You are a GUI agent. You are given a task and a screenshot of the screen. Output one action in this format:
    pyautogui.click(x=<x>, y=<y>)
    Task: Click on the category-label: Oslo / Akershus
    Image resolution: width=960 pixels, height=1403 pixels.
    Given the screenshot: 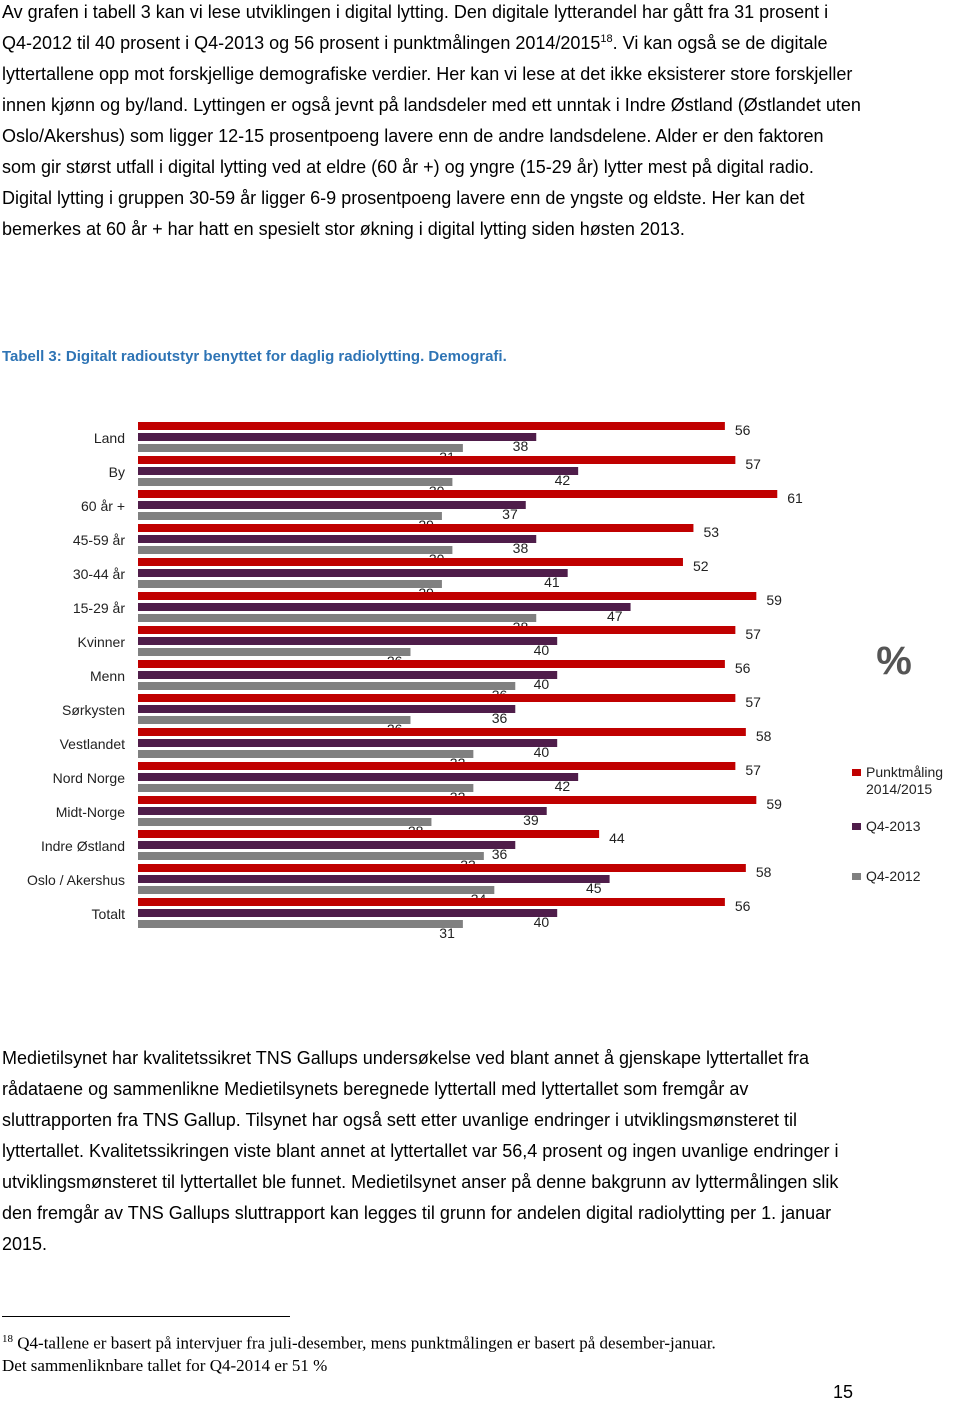 What is the action you would take?
    pyautogui.click(x=76, y=880)
    